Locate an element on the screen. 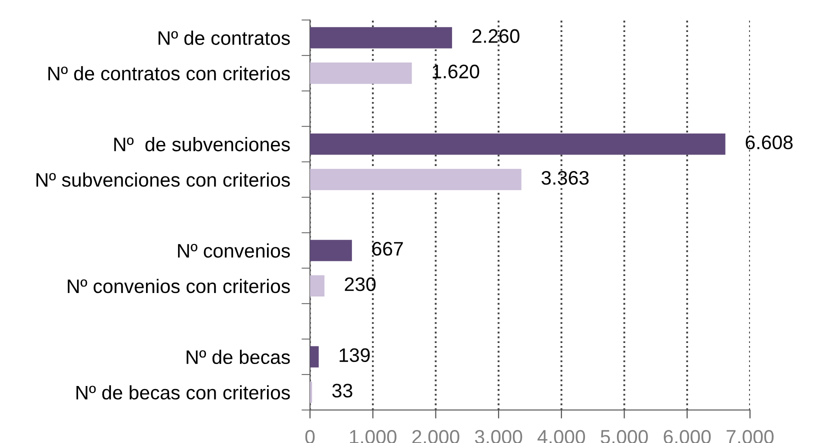 This screenshot has height=443, width=838. y-tick-label: Nº de contratos con criterios is located at coordinates (169, 73).